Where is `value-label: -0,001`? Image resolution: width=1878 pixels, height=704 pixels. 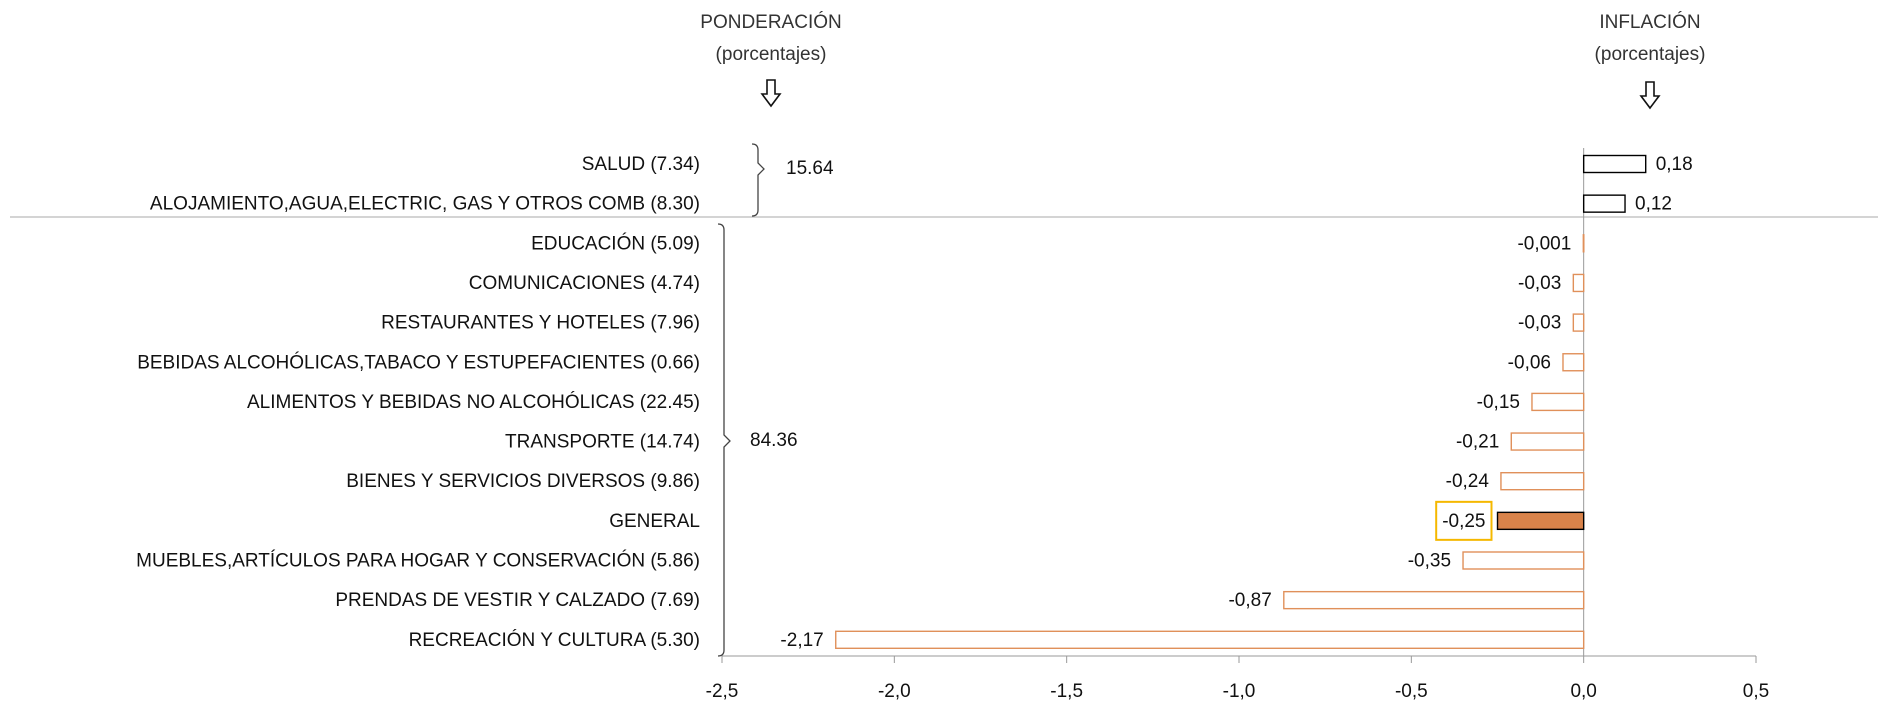 value-label: -0,001 is located at coordinates (1544, 243).